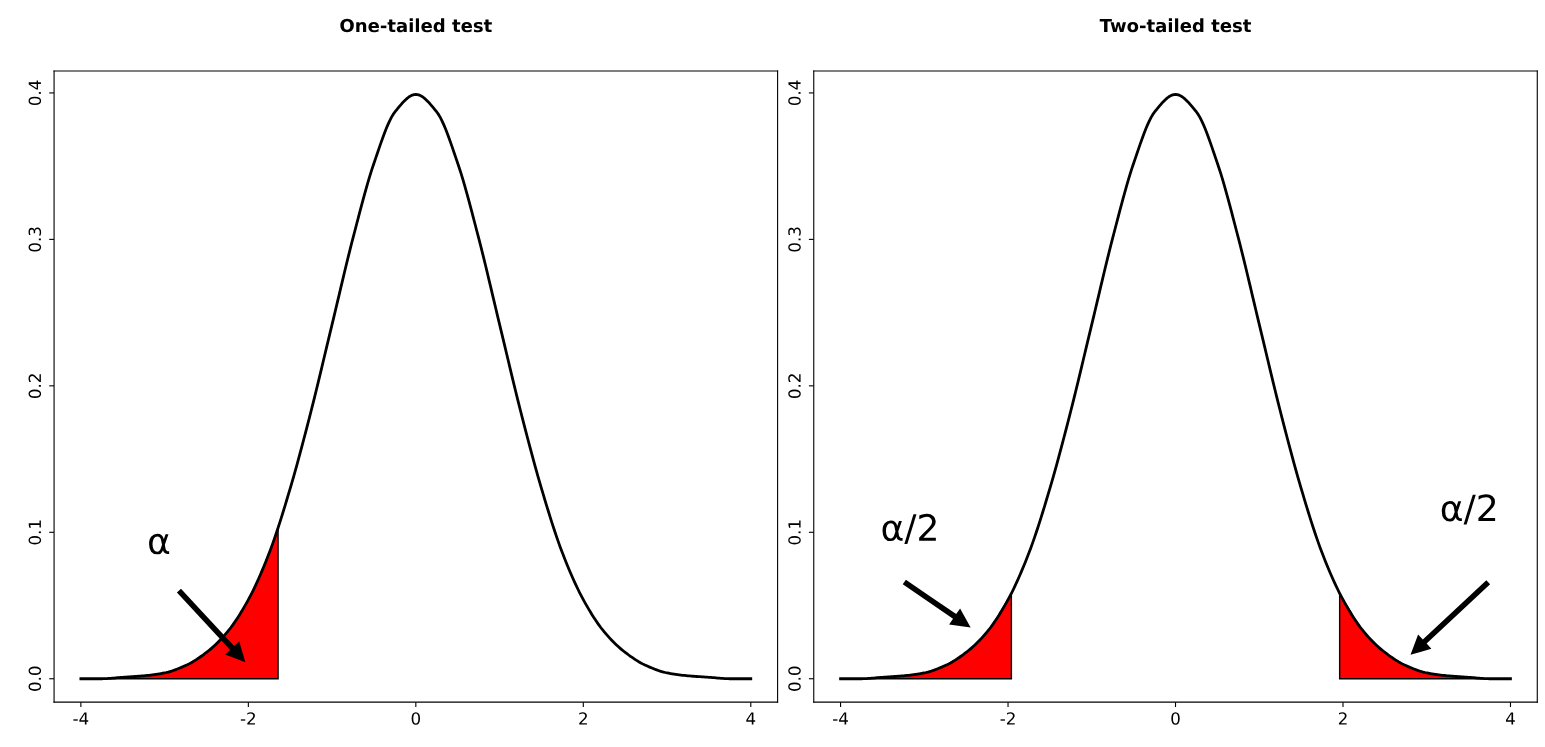 This screenshot has width=1545, height=747. Describe the element at coordinates (416, 25) in the screenshot. I see `chart-title: One-tailed test` at that location.